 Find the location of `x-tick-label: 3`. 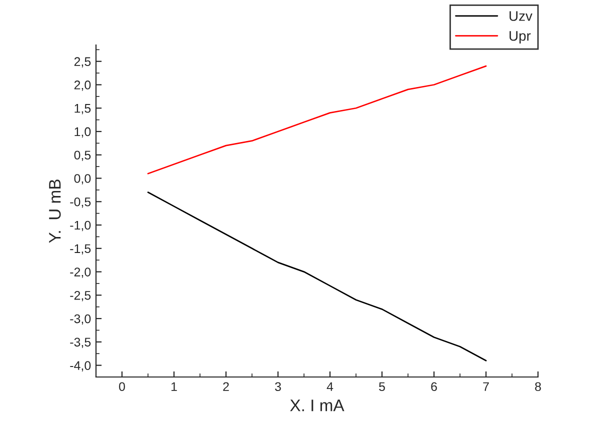

x-tick-label: 3 is located at coordinates (278, 387).